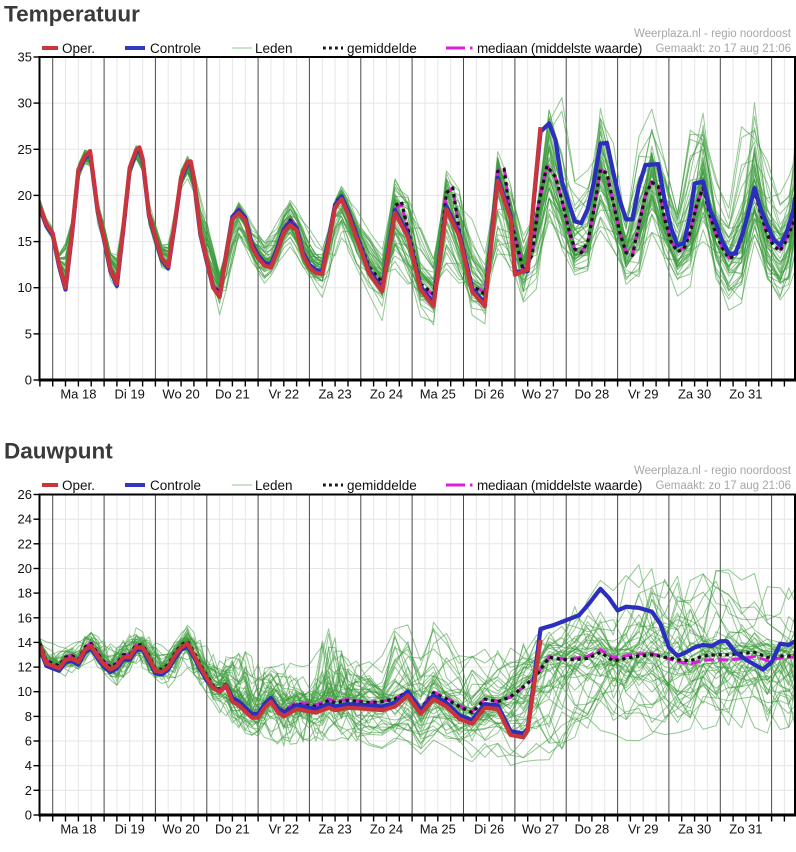  Describe the element at coordinates (25, 543) in the screenshot. I see `svg-text: 22` at that location.